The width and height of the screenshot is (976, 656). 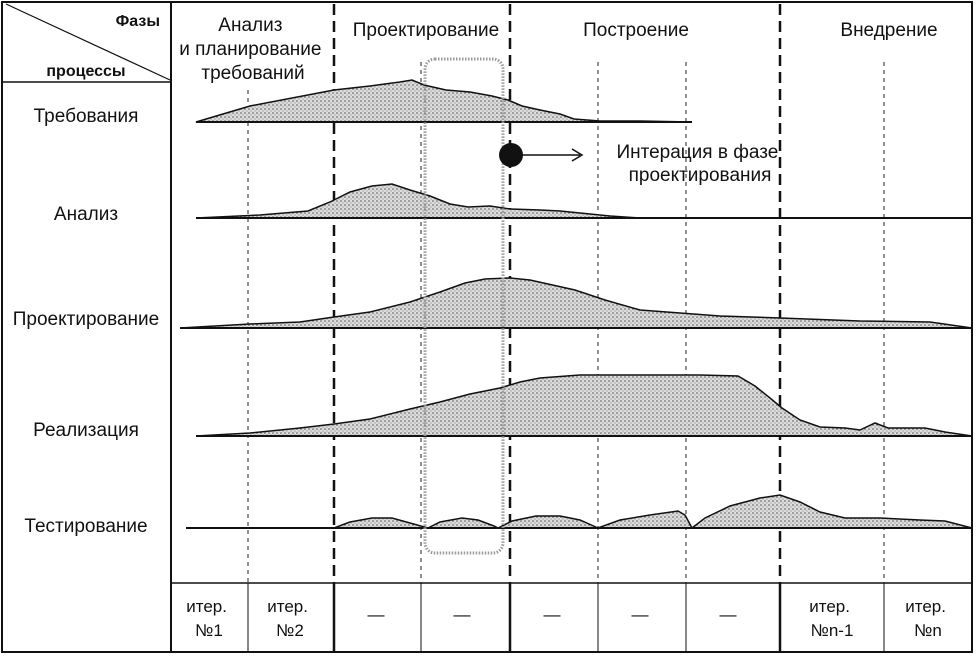 What do you see at coordinates (86, 116) in the screenshot?
I see `process-label-requirements: Требования` at bounding box center [86, 116].